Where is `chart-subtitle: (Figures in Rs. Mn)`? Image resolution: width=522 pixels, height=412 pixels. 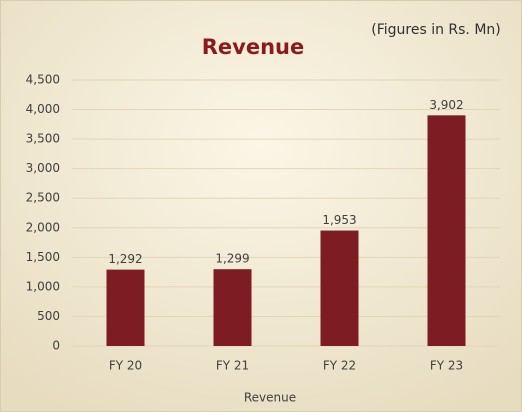
chart-subtitle: (Figures in Rs. Mn) is located at coordinates (436, 30).